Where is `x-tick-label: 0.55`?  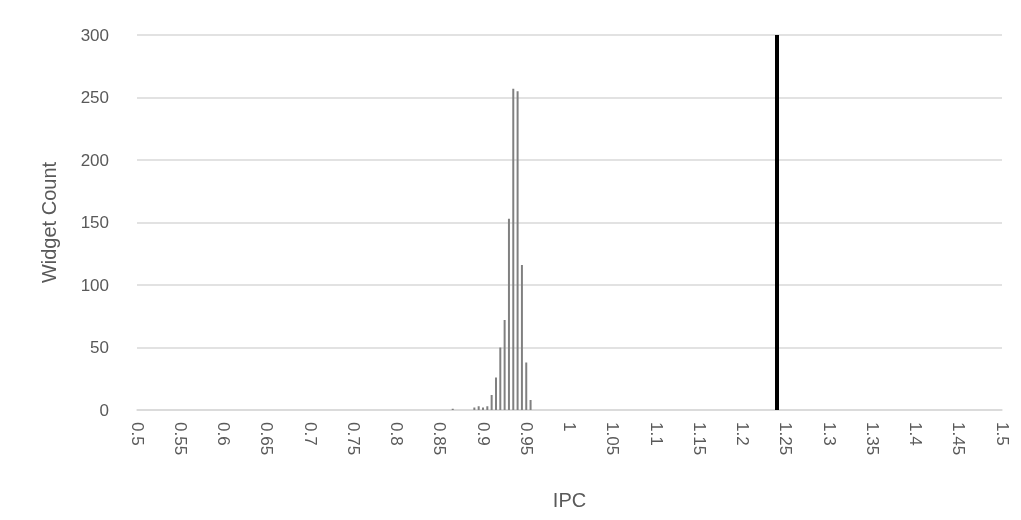
x-tick-label: 0.55 is located at coordinates (180, 439).